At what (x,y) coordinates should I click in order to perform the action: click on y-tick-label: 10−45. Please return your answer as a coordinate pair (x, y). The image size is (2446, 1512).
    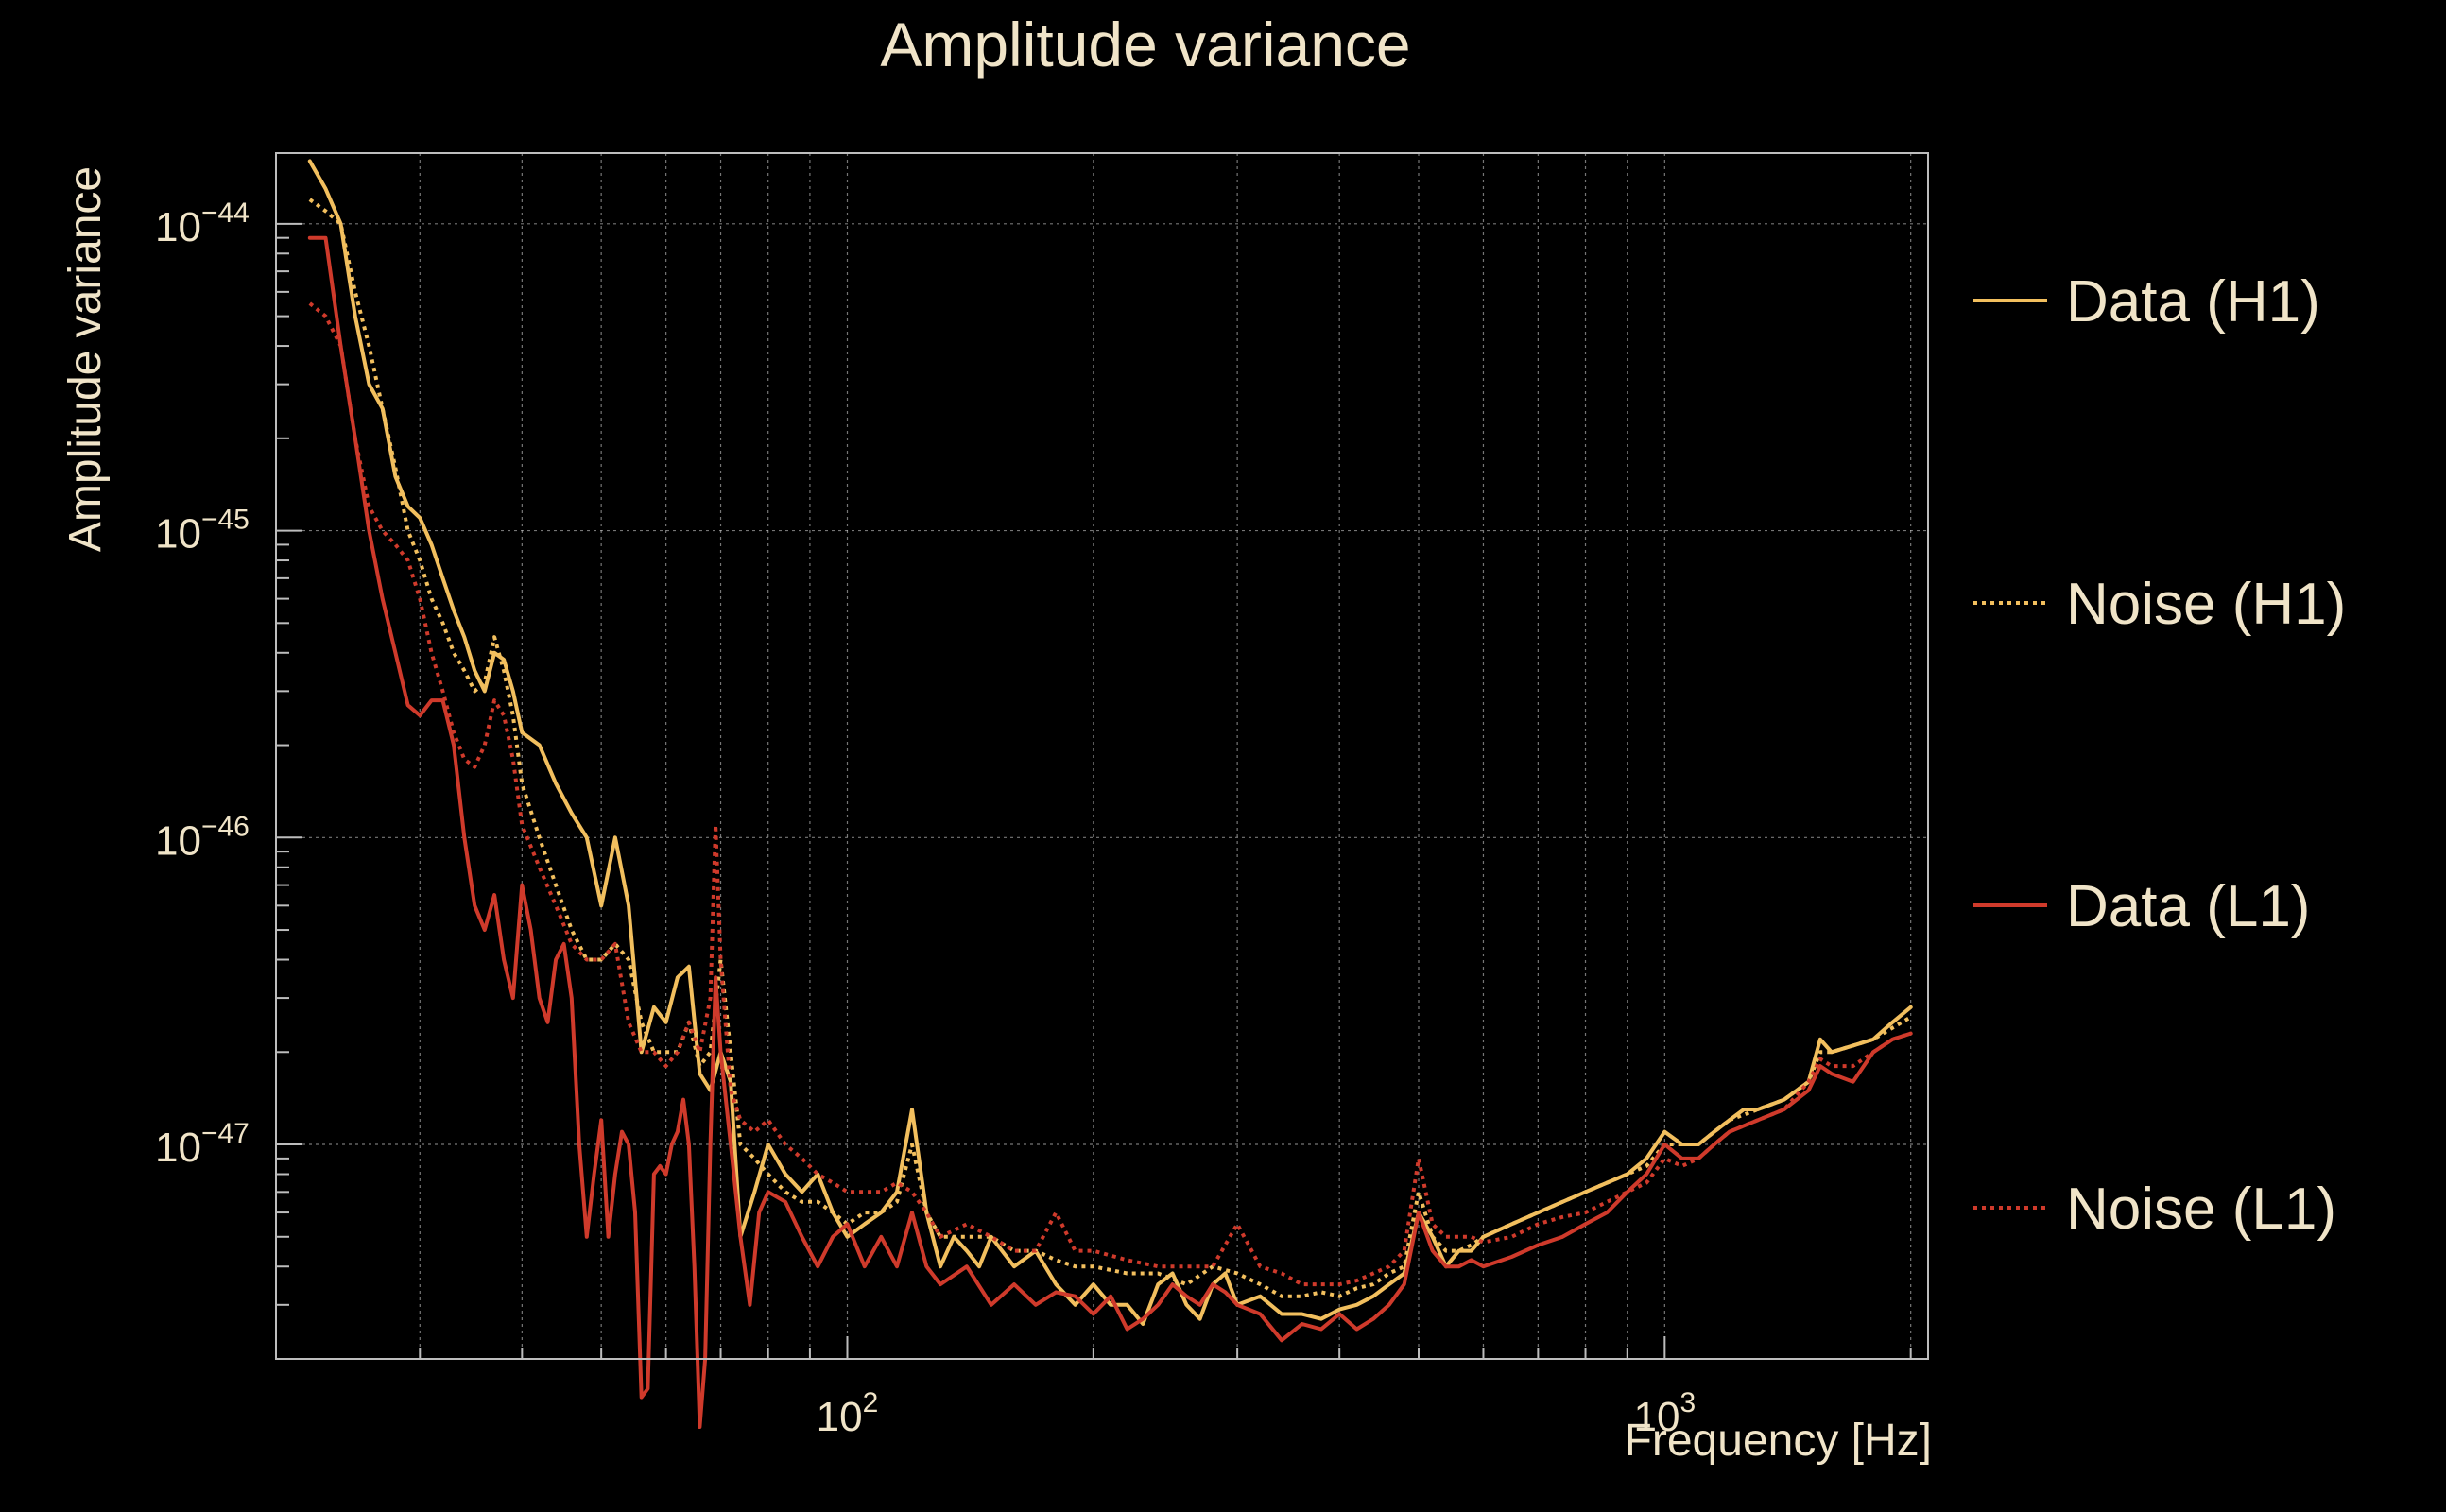
    Looking at the image, I should click on (203, 531).